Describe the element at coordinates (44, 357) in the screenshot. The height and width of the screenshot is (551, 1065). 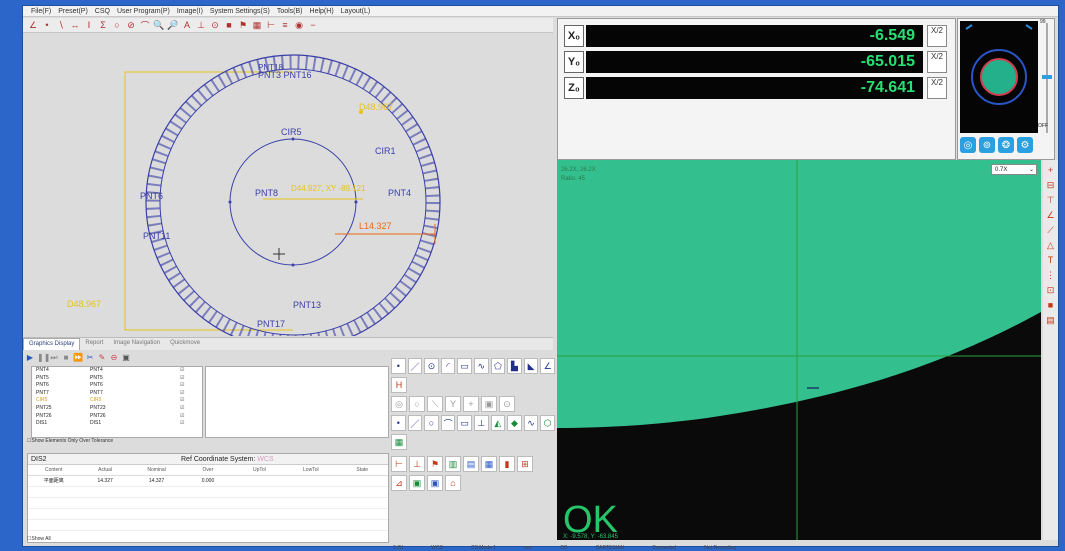
I see `pause-icon: ❚❚` at that location.